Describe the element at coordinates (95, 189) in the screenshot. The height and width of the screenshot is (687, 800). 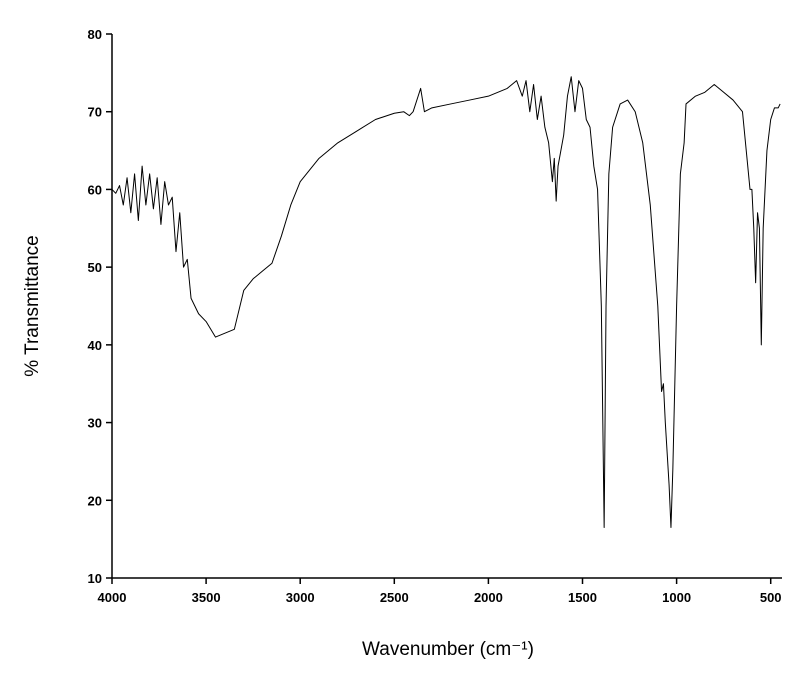
I see `y-tick-label: 60` at that location.